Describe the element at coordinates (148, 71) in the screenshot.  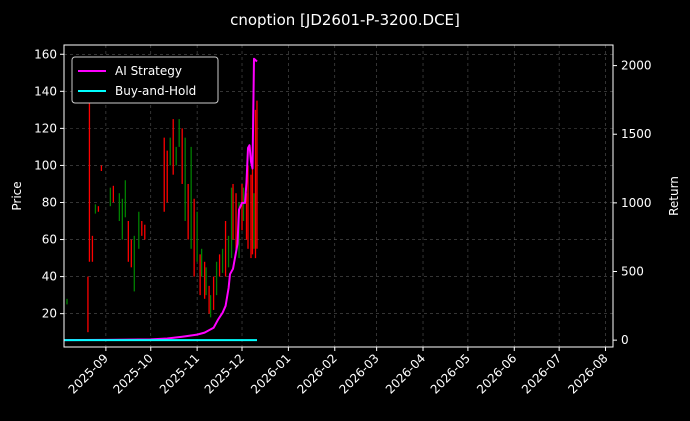
I see `legend-label: AI Strategy` at that location.